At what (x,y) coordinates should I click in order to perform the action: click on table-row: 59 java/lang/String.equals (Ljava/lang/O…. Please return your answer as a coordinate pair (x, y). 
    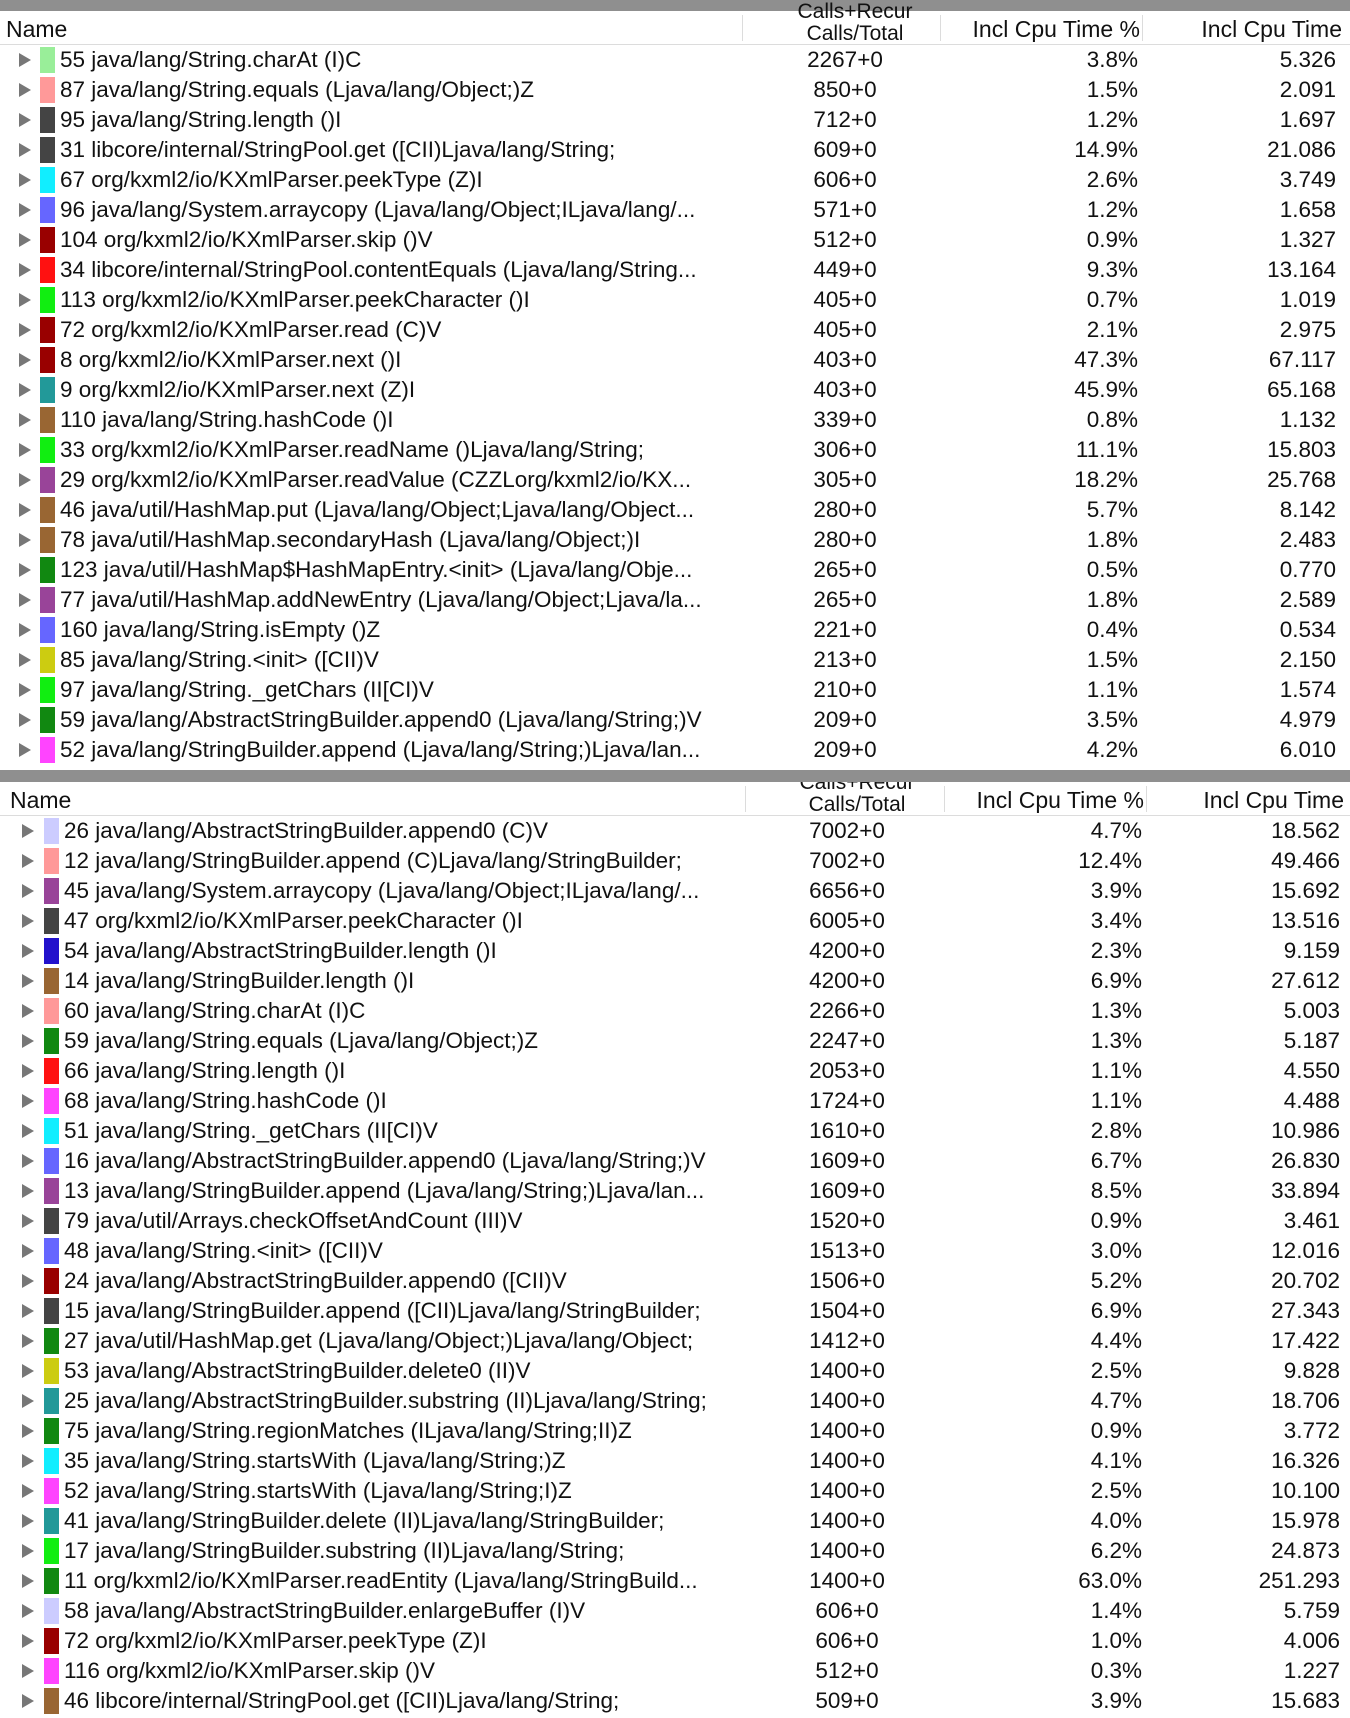
    Looking at the image, I should click on (675, 1041).